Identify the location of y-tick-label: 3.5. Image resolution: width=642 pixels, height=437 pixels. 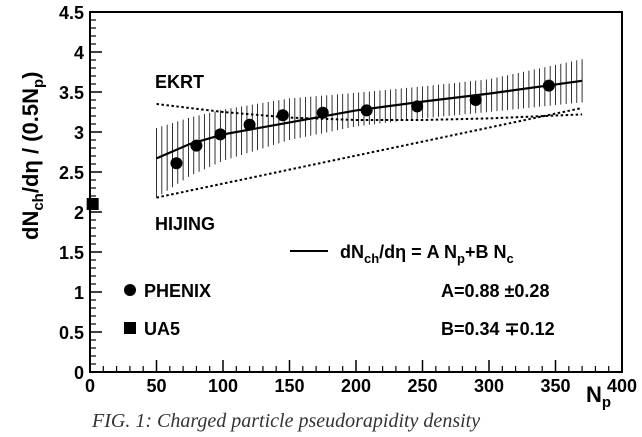
(71, 93).